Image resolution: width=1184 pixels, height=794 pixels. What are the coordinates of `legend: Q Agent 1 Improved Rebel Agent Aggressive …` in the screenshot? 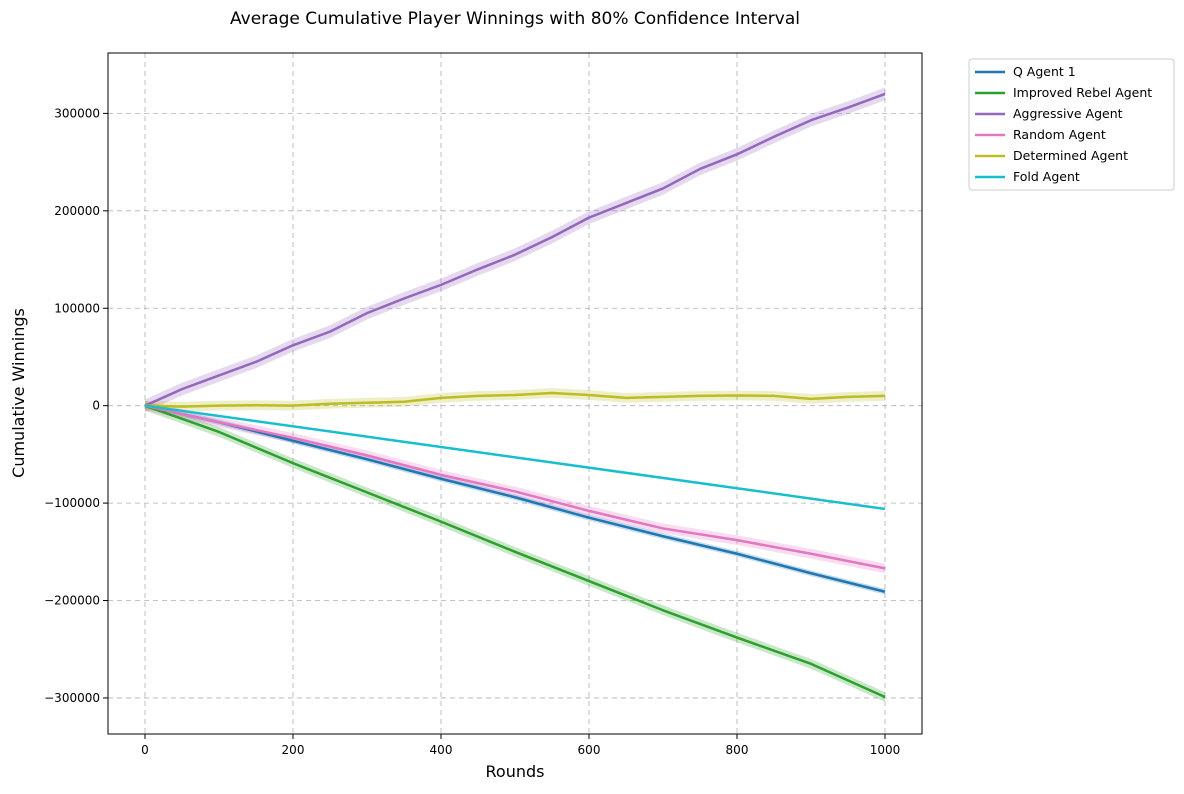 It's located at (1071, 124).